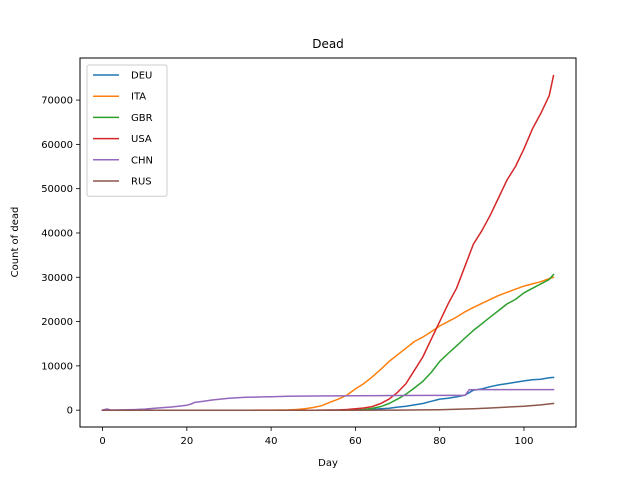  Describe the element at coordinates (142, 118) in the screenshot. I see `legend-label-gbr: GBR` at that location.